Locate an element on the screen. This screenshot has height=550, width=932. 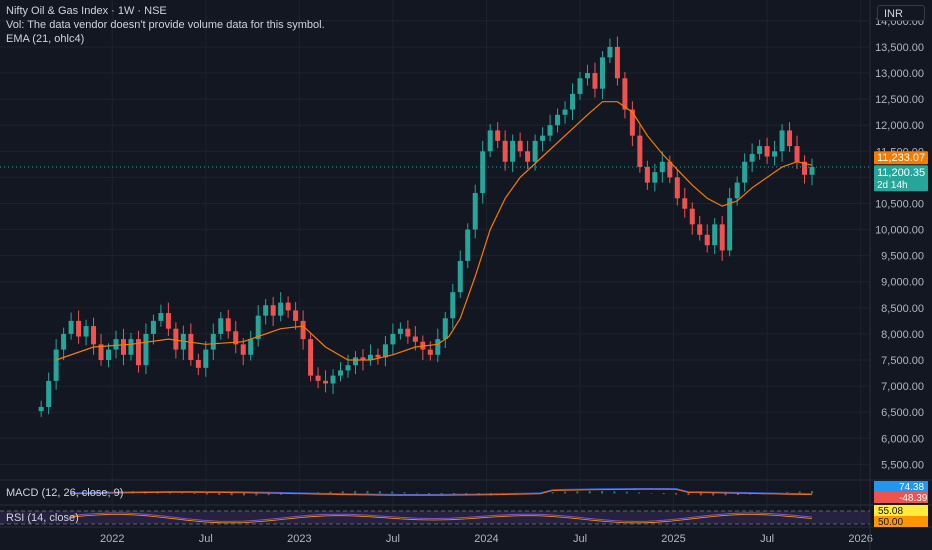
y-tick-label: 10,000.00 is located at coordinates (899, 231).